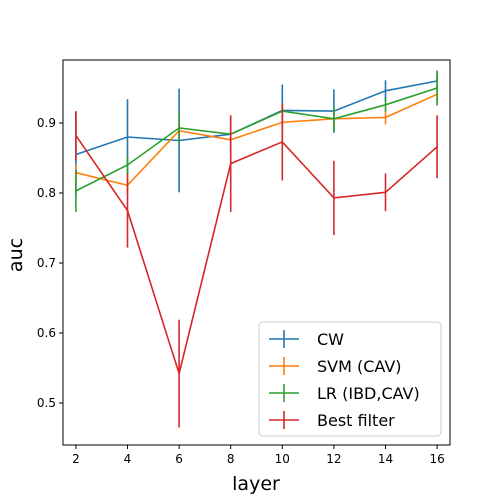  I want to click on legend-label: LR (IBD,CAV), so click(368, 393).